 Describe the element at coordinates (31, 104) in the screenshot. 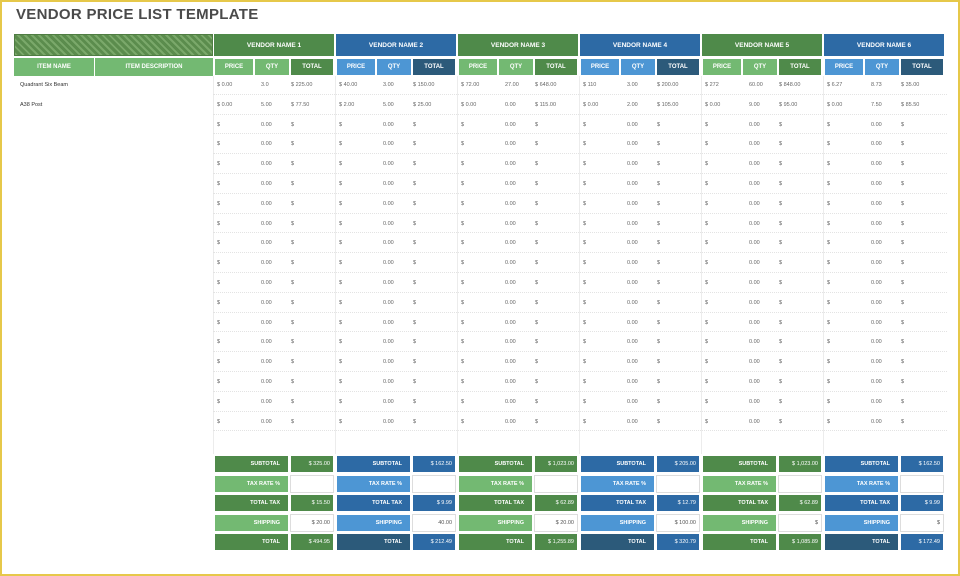

I see `item-name-cell: A38 Post` at that location.